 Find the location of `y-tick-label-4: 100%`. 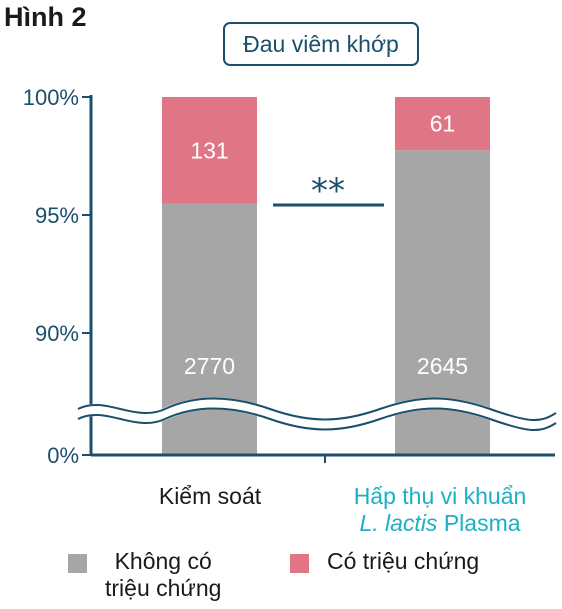

y-tick-label-4: 100% is located at coordinates (51, 97).